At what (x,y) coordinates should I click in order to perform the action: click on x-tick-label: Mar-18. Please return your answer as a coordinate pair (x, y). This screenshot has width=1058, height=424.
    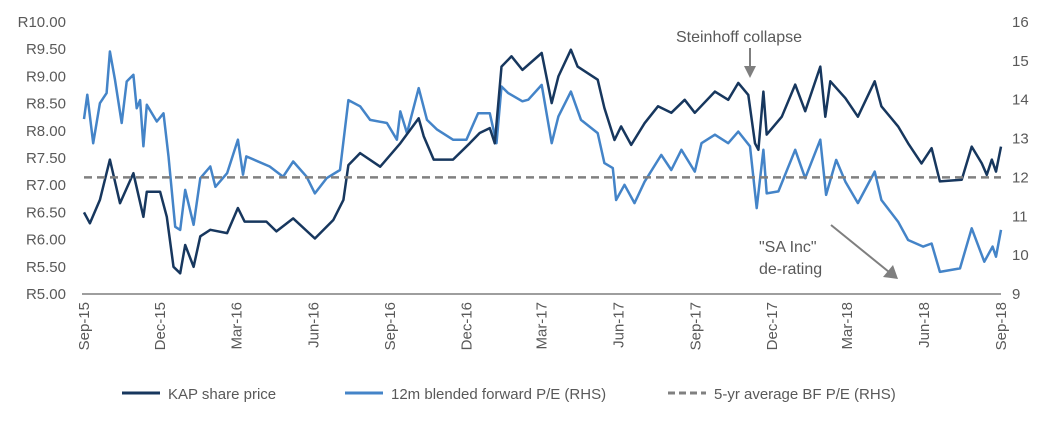
    Looking at the image, I should click on (847, 326).